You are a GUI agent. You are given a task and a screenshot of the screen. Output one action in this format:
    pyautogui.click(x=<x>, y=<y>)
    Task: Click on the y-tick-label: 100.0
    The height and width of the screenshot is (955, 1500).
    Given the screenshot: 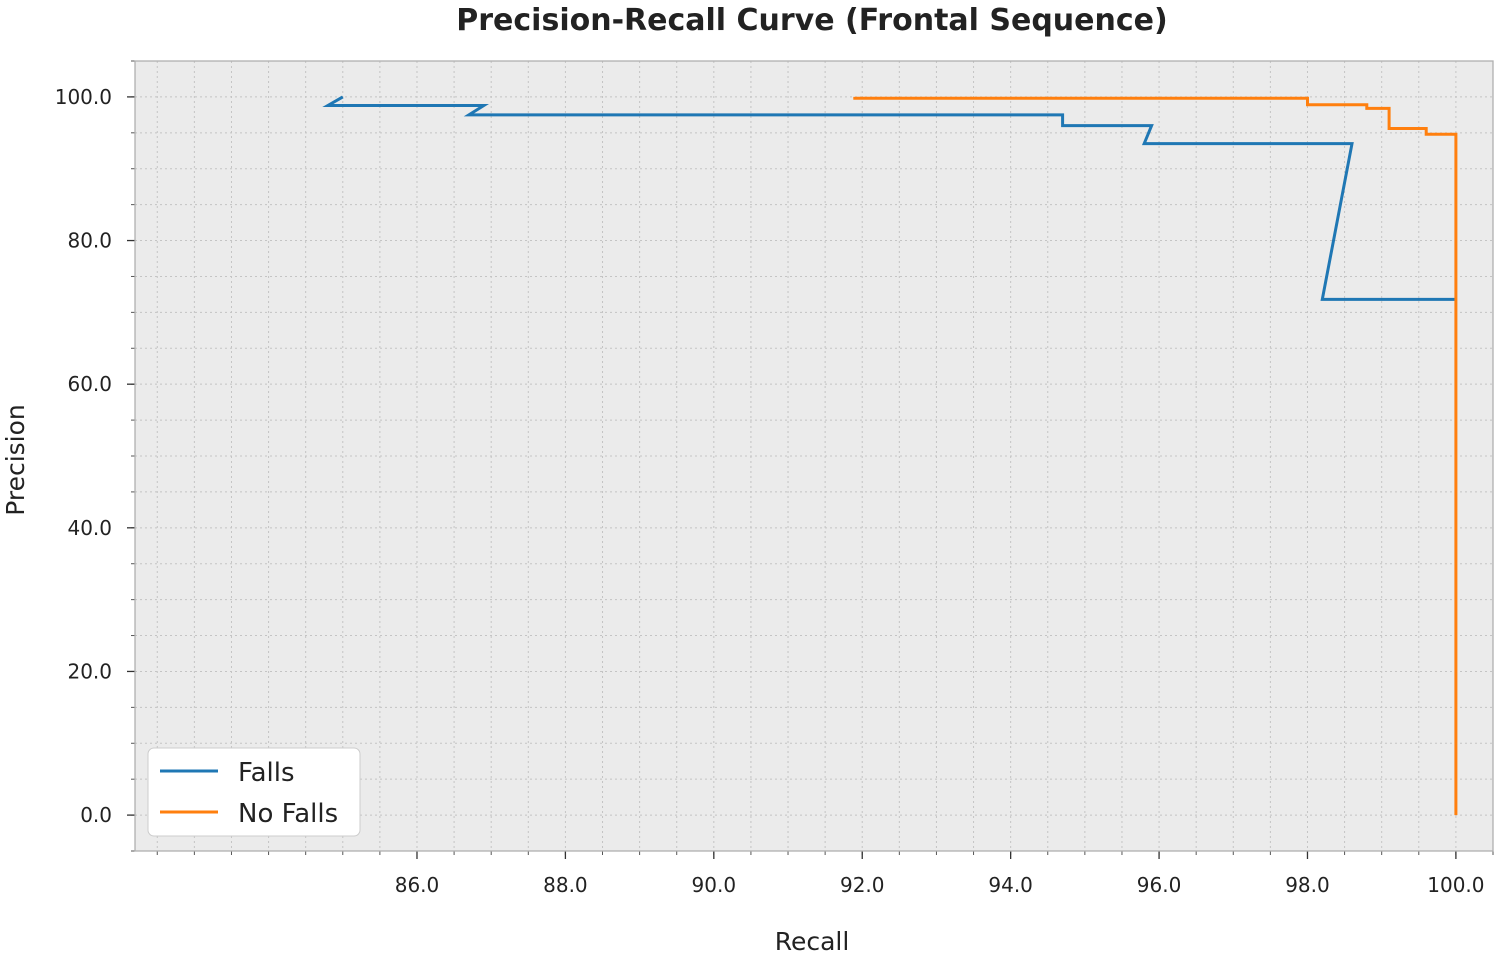 What is the action you would take?
    pyautogui.click(x=83, y=97)
    